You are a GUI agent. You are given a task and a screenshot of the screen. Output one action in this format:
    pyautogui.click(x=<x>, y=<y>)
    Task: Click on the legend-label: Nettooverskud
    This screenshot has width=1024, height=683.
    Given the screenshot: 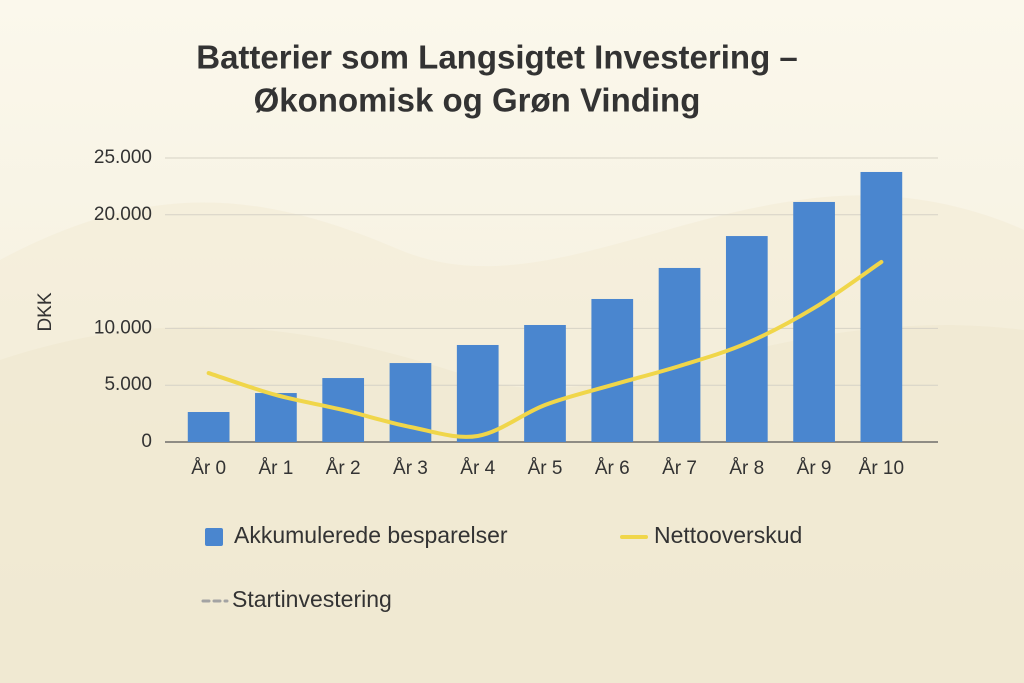 What is the action you would take?
    pyautogui.click(x=728, y=535)
    